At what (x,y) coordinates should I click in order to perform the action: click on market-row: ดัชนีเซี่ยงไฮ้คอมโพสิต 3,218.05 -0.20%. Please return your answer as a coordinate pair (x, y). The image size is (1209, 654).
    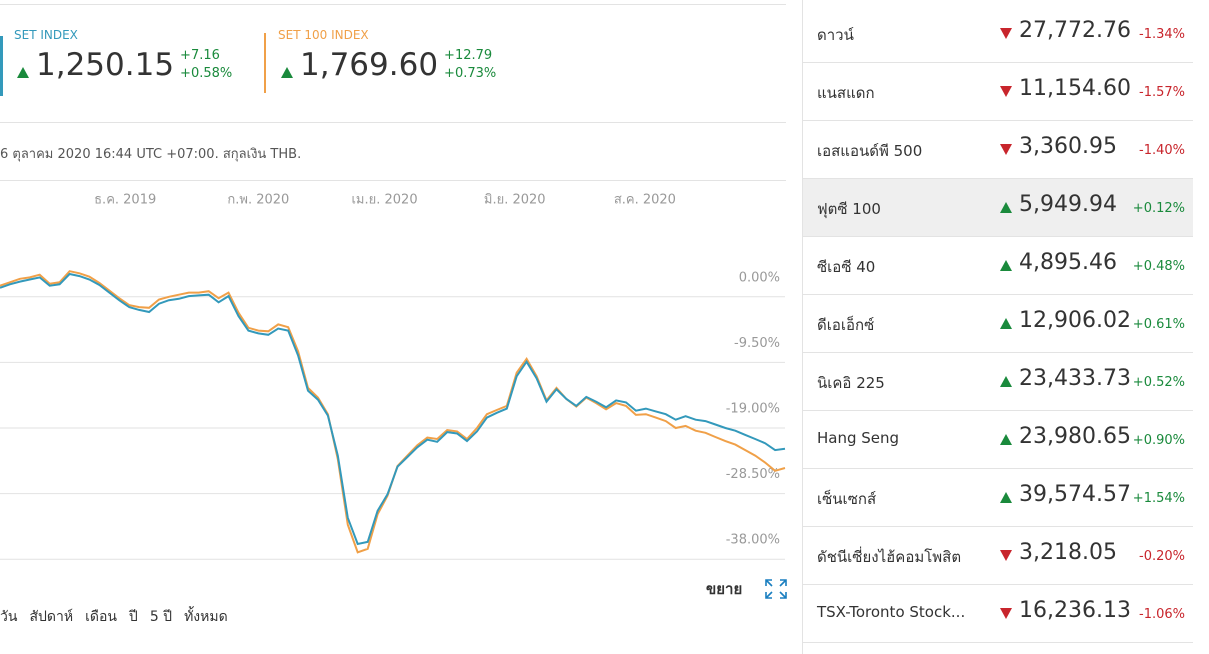
    Looking at the image, I should click on (998, 555).